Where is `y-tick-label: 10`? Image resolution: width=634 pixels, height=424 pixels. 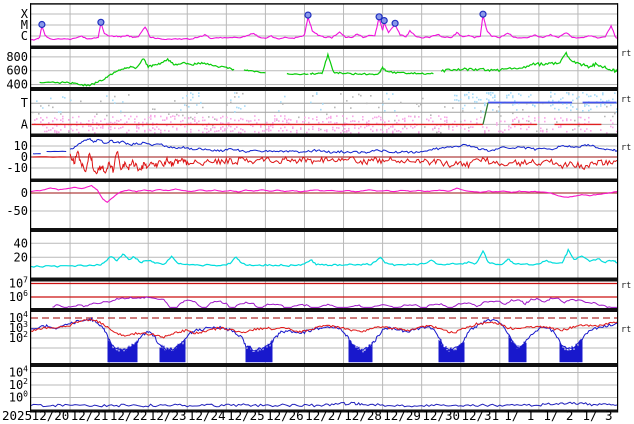 y-tick-label: 10 is located at coordinates (21, 146).